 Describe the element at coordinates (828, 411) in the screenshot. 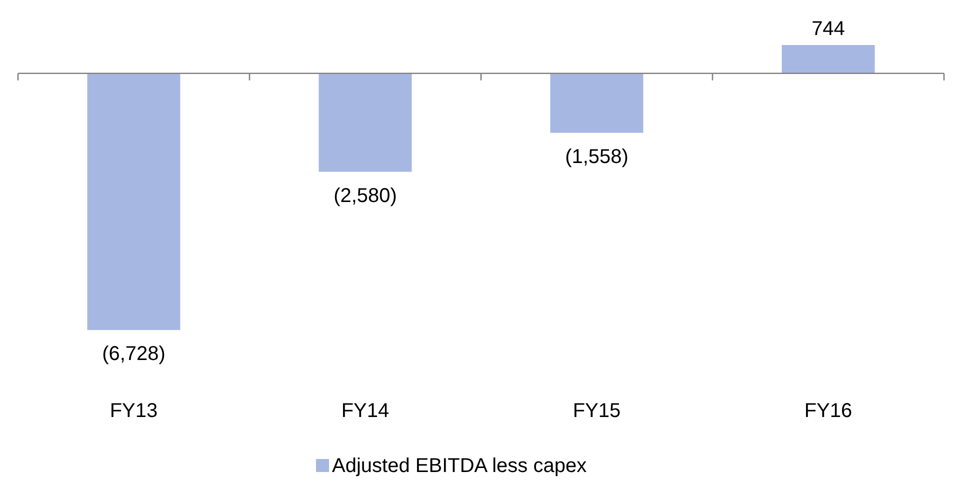

I see `x-tick-label: FY16` at that location.